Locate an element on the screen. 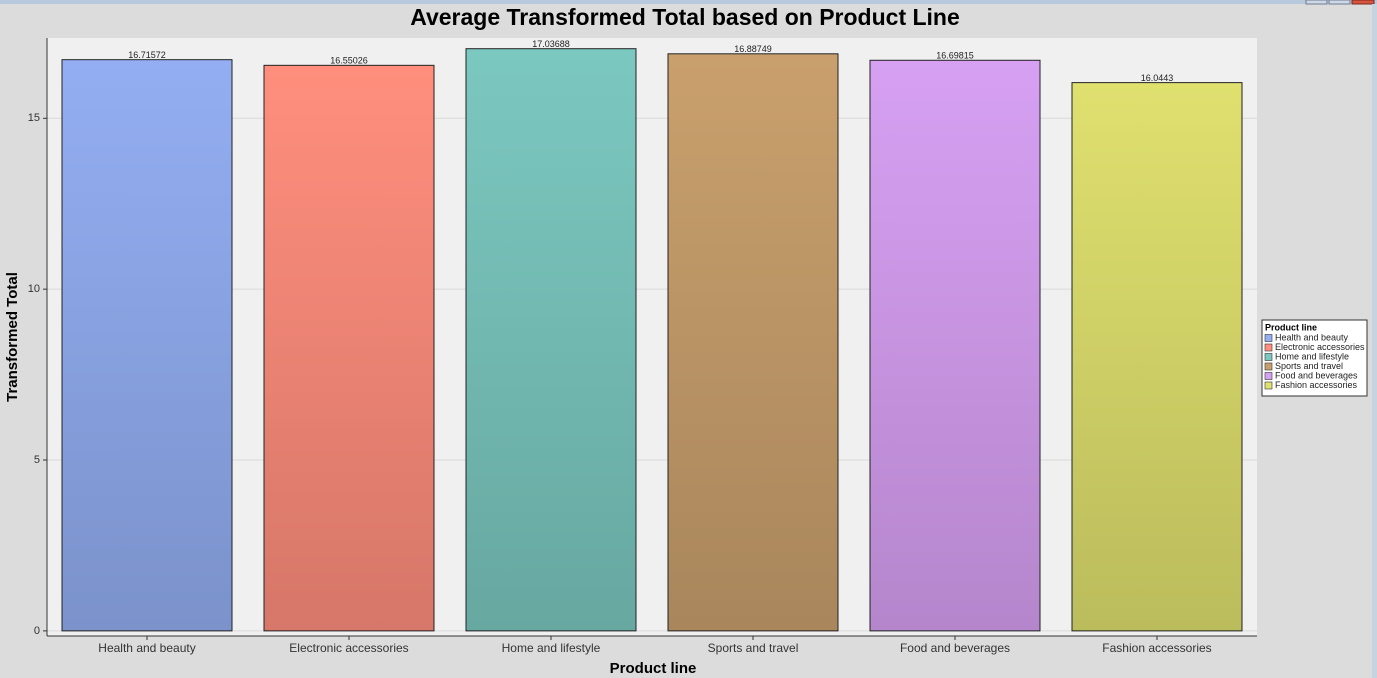 This screenshot has width=1377, height=678. x-tick-label: Sports and travel is located at coordinates (753, 648).